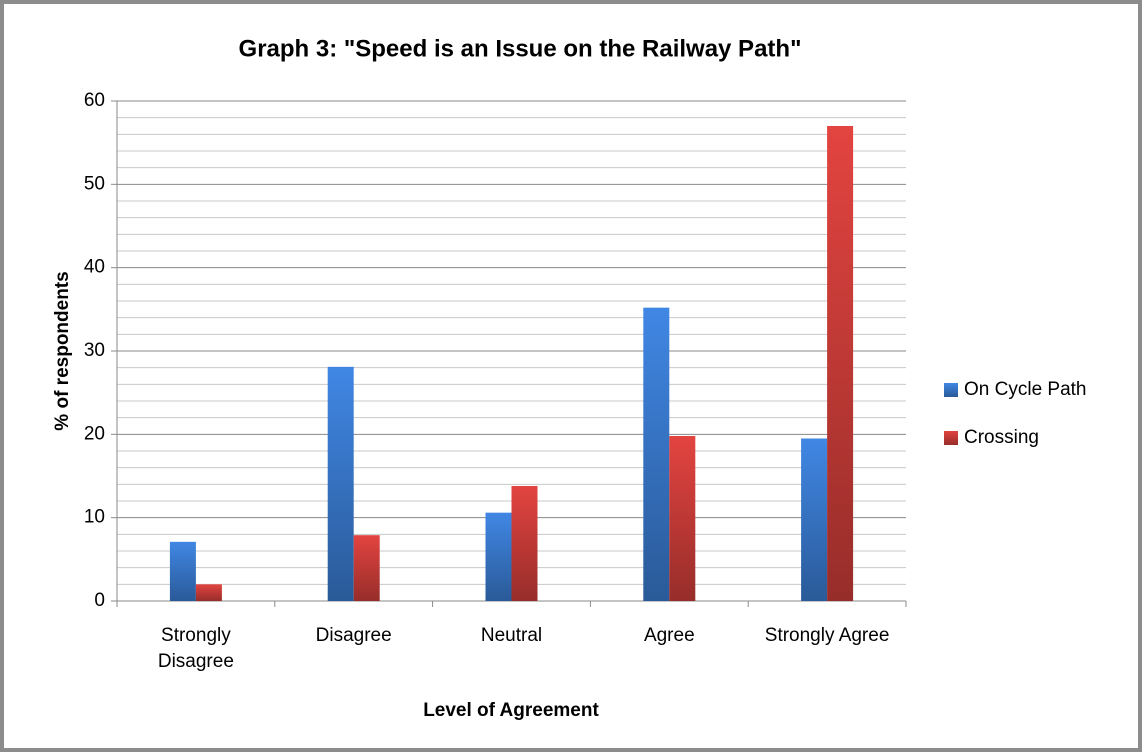 Image resolution: width=1142 pixels, height=752 pixels. Describe the element at coordinates (1025, 389) in the screenshot. I see `legend-label: On Cycle Path` at that location.